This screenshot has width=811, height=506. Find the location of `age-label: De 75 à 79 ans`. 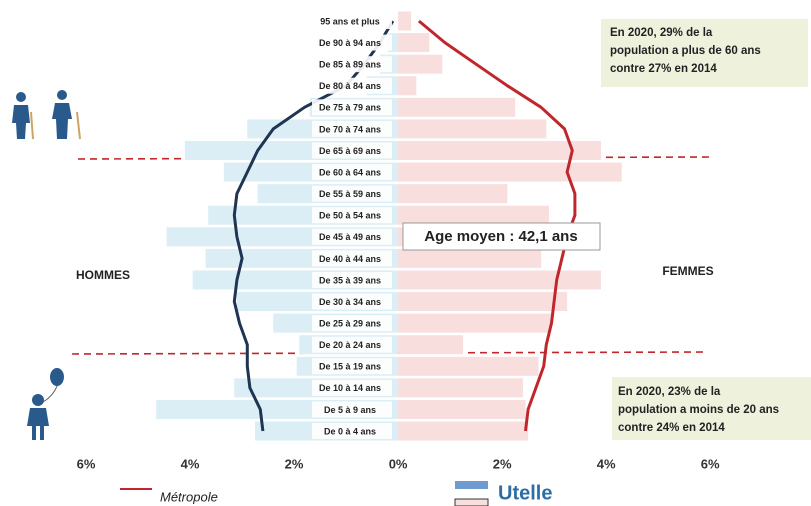

age-label: De 75 à 79 ans is located at coordinates (350, 108).